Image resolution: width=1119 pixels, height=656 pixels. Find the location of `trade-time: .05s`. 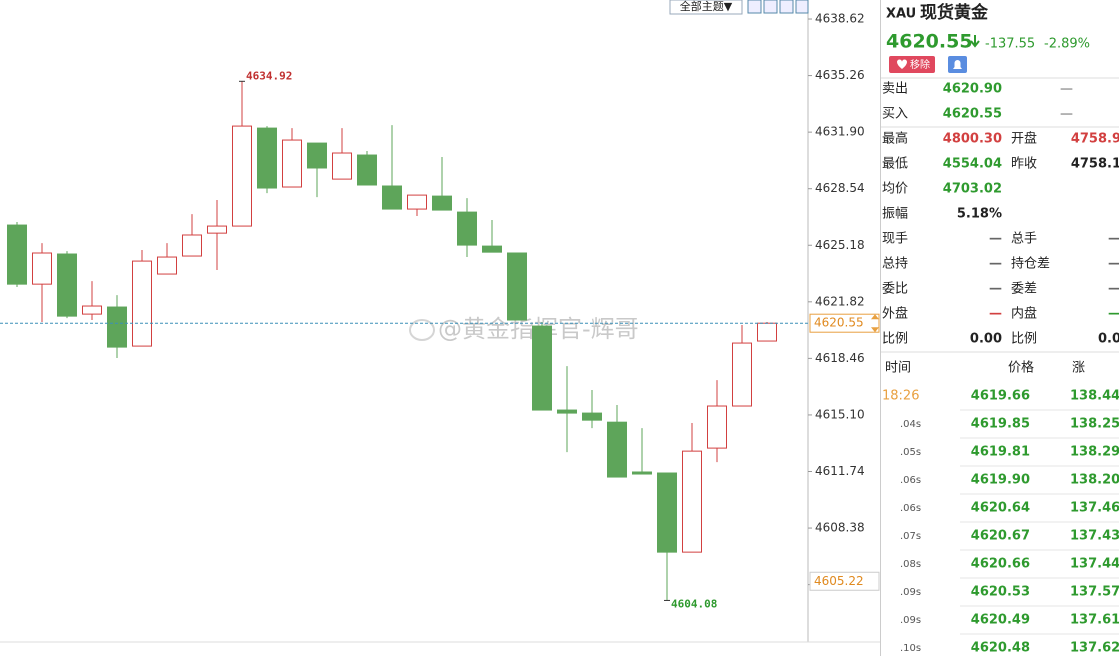

trade-time: .05s is located at coordinates (910, 452).